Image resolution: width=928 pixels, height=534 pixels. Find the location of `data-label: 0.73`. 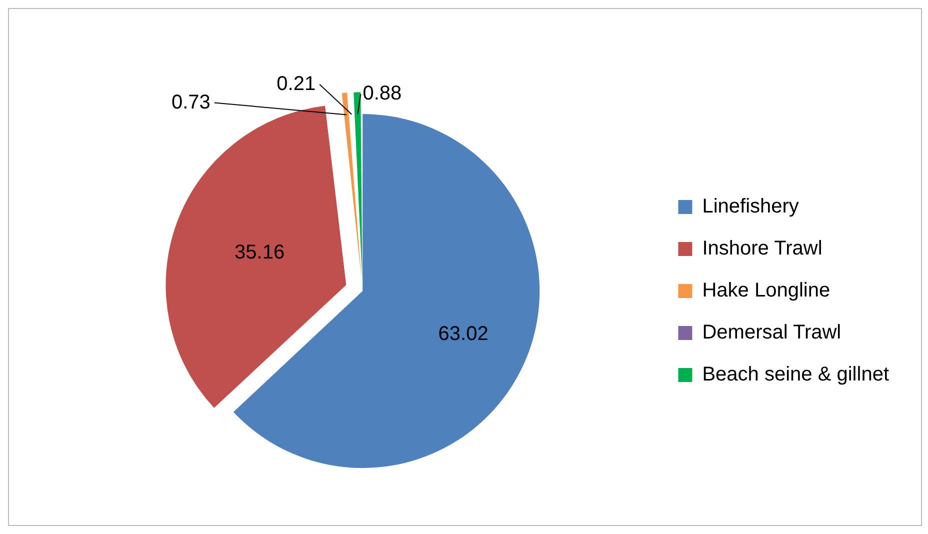

data-label: 0.73 is located at coordinates (190, 102).